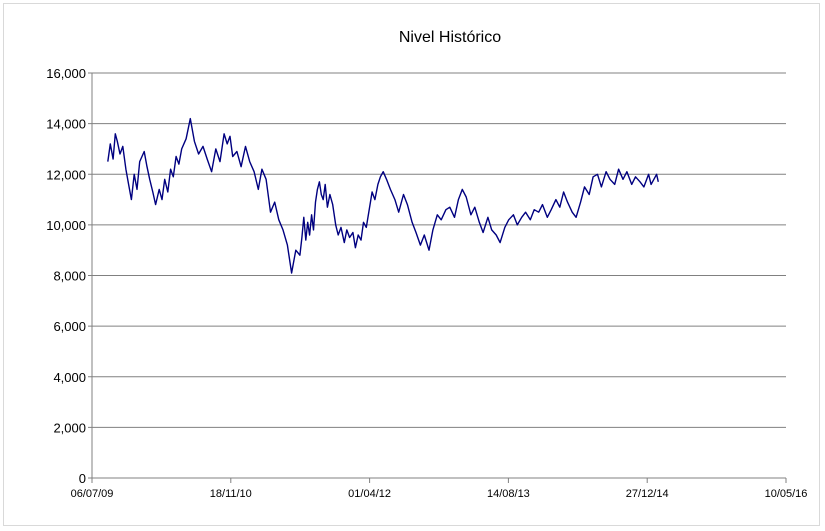 Image resolution: width=825 pixels, height=531 pixels. What do you see at coordinates (786, 494) in the screenshot?
I see `x-tick-label: 10/05/16` at bounding box center [786, 494].